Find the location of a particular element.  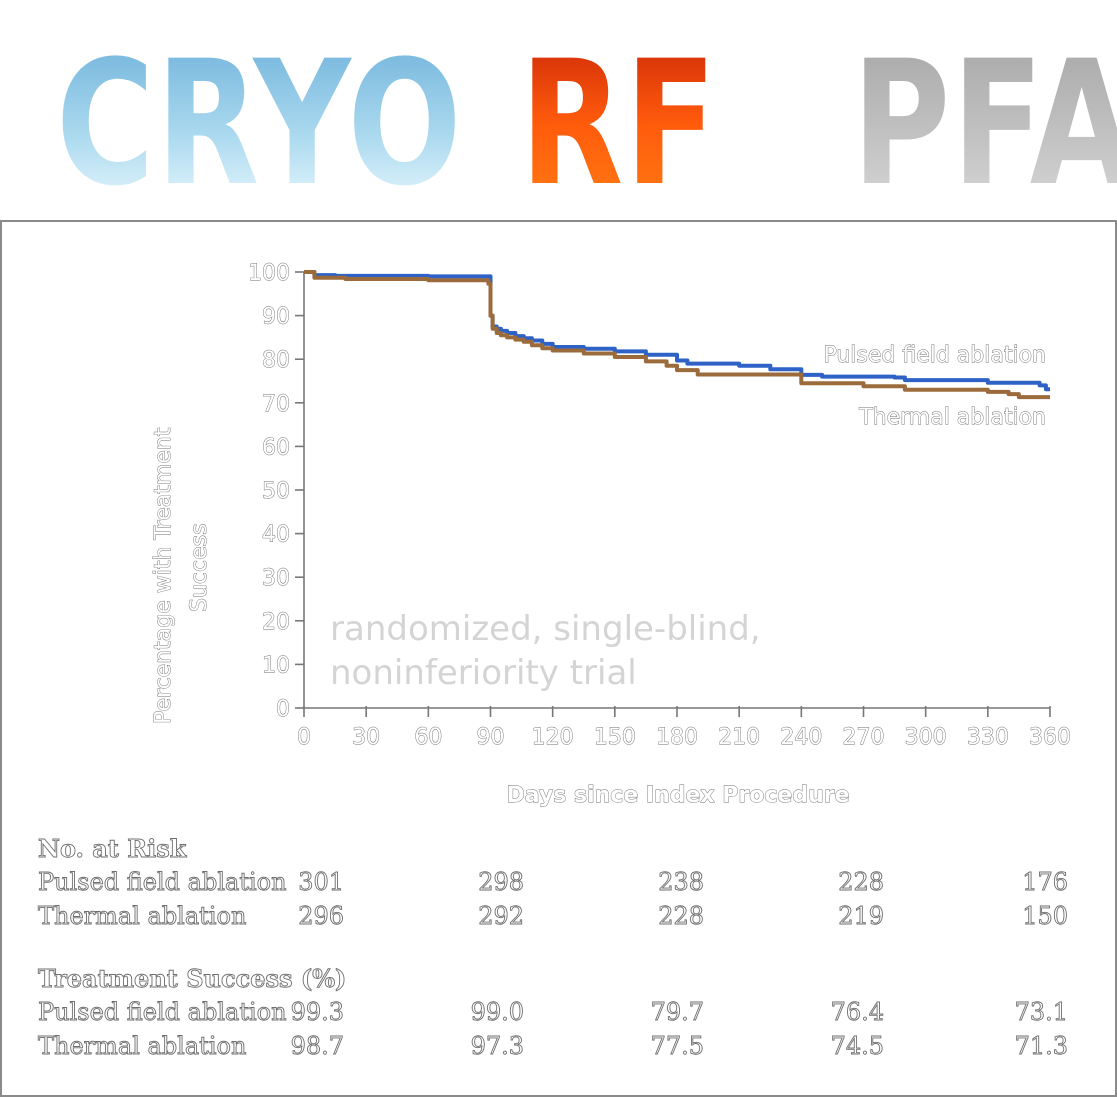

risk-row-label: Pulsed field ablation is located at coordinates (162, 882).